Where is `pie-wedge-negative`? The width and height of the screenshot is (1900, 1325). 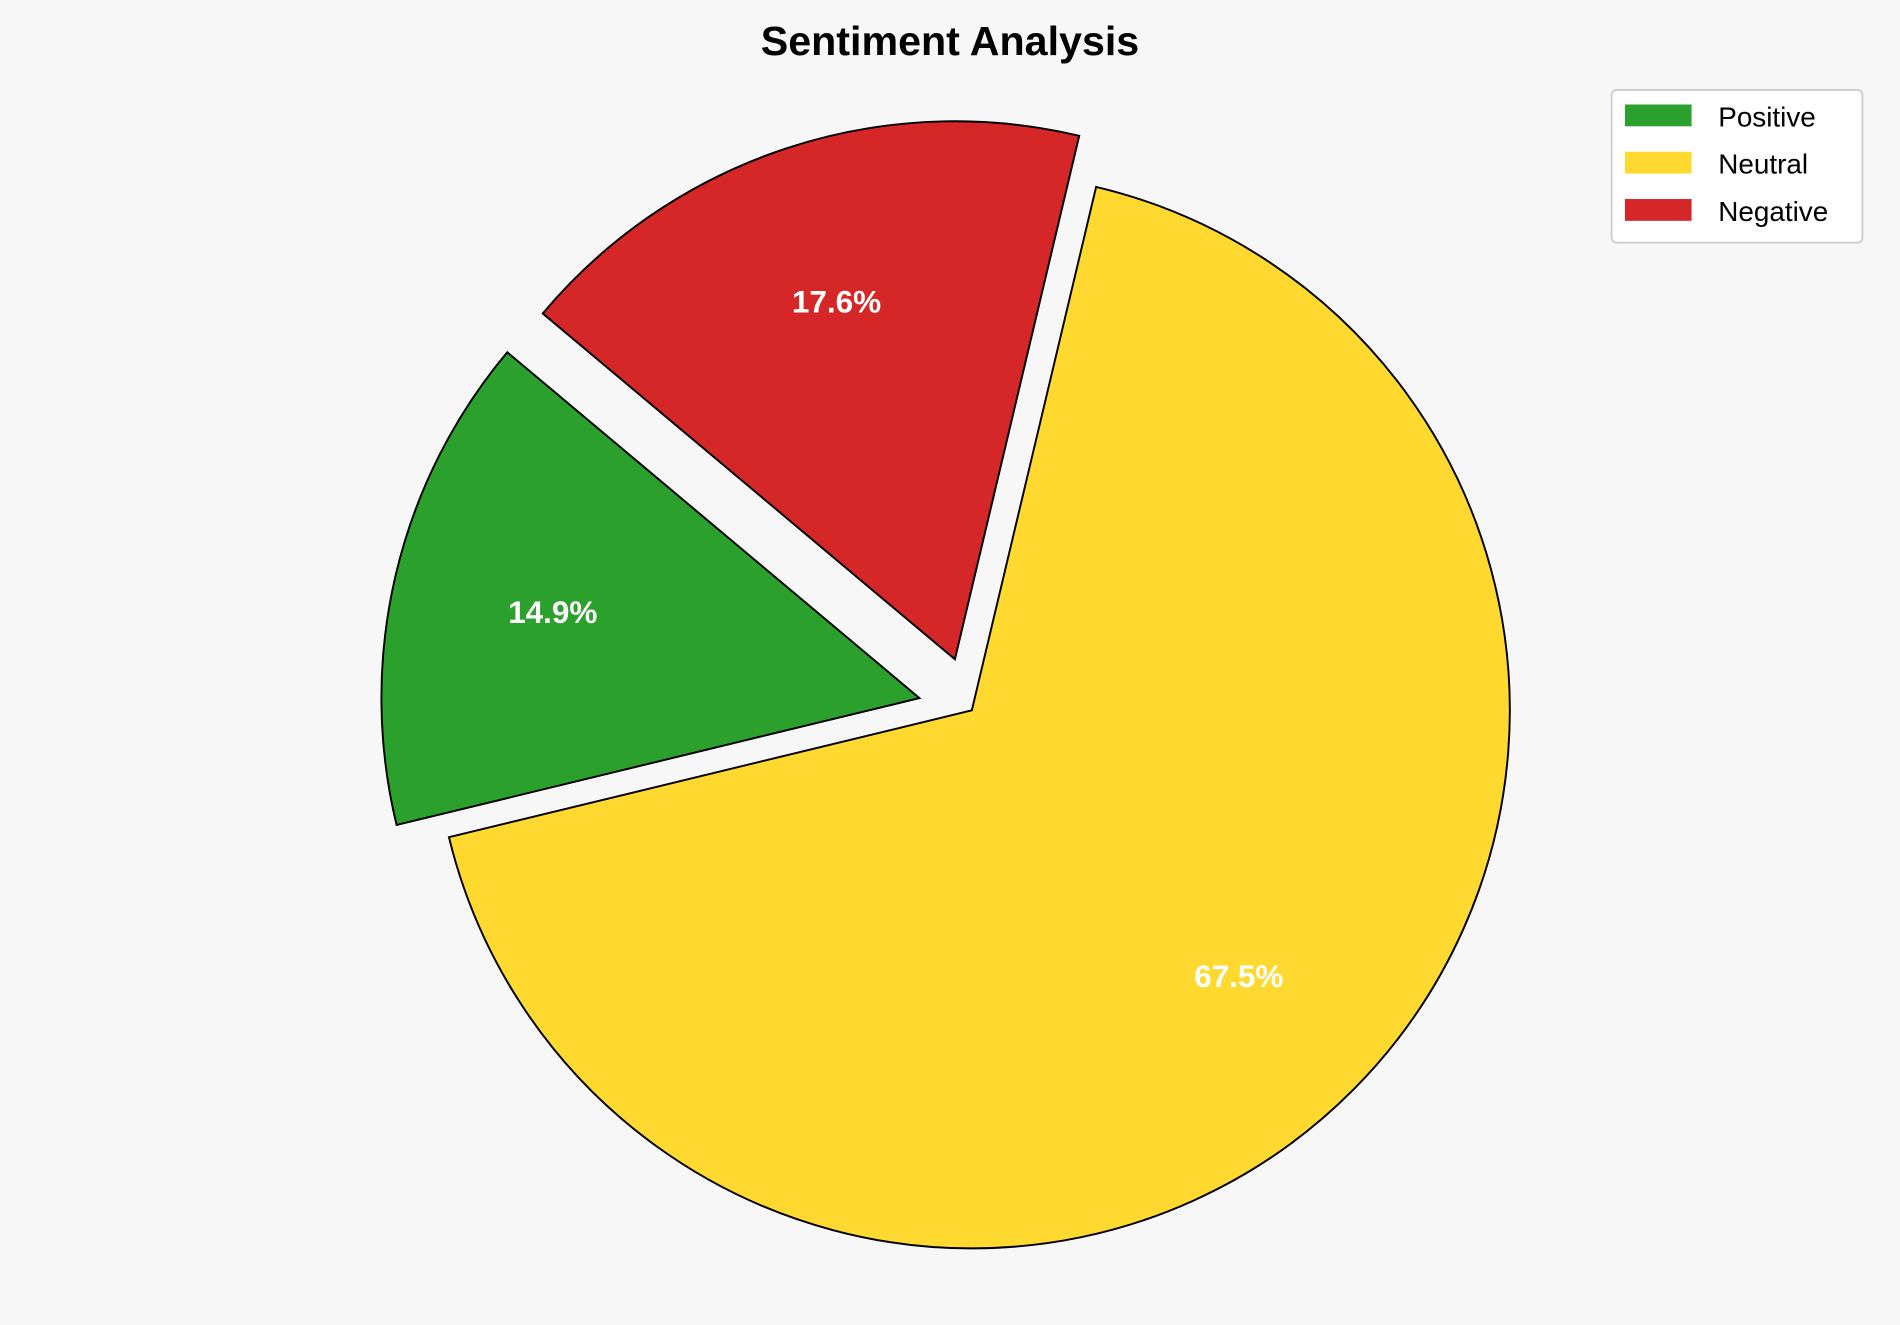
pie-wedge-negative is located at coordinates (811, 391).